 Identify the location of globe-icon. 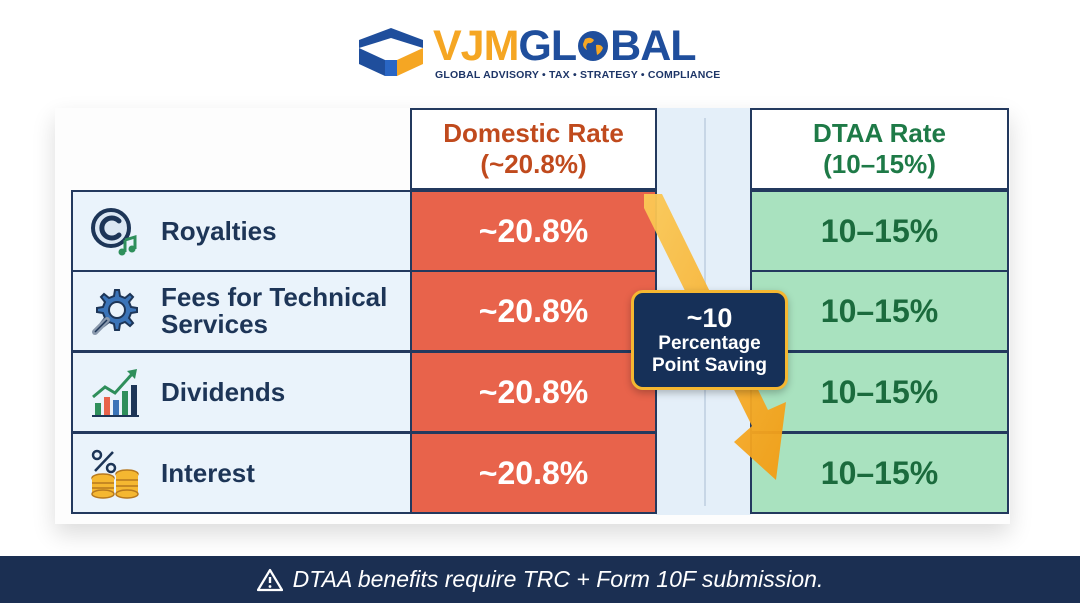
(593, 49).